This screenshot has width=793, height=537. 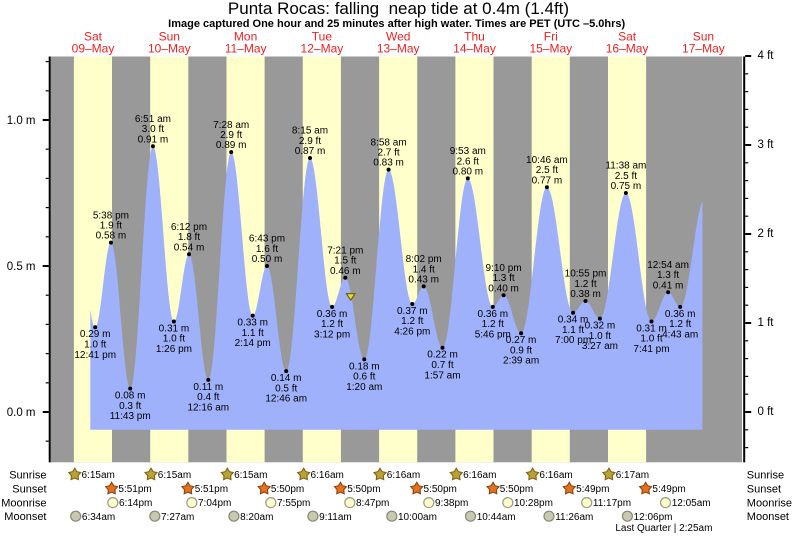 I want to click on svg-text: 0.33 m, so click(x=252, y=323).